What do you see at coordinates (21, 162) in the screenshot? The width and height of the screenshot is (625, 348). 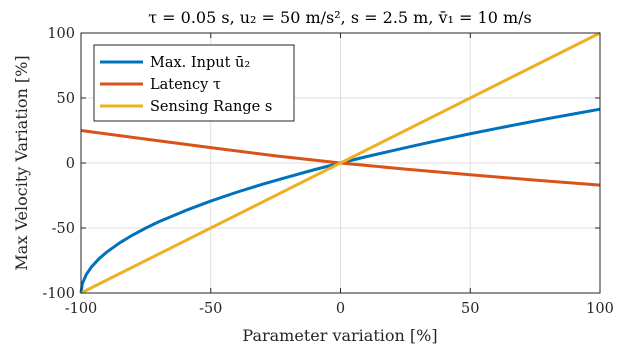 I see `y-axis-title: Max Velocity Variation [%]` at bounding box center [21, 162].